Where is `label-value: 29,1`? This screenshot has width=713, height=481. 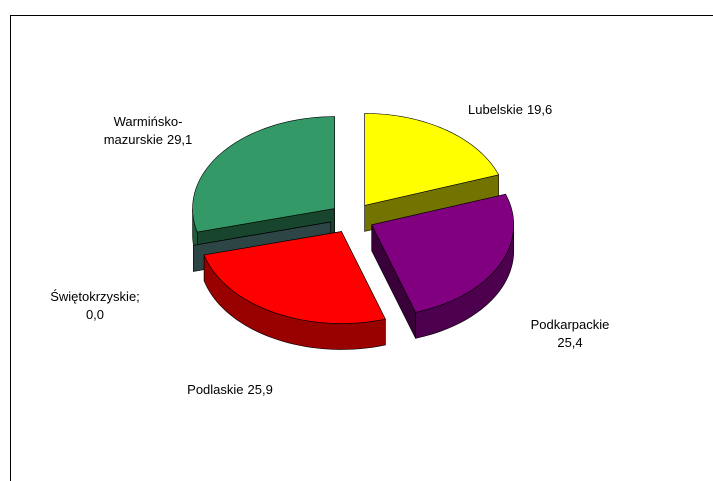 label-value: 29,1 is located at coordinates (179, 139).